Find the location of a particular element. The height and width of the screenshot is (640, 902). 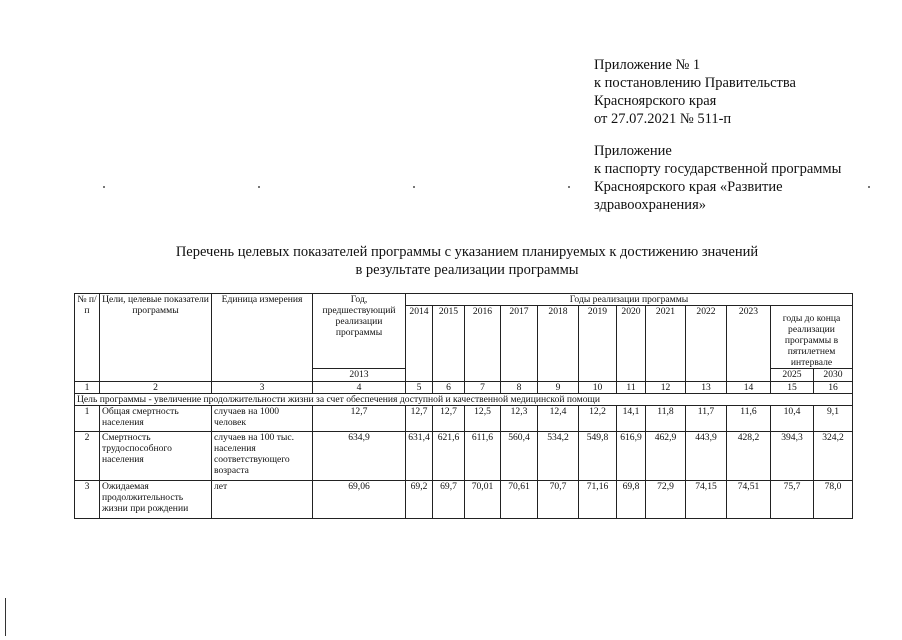

header-years: Годы реализации программы is located at coordinates (629, 299).